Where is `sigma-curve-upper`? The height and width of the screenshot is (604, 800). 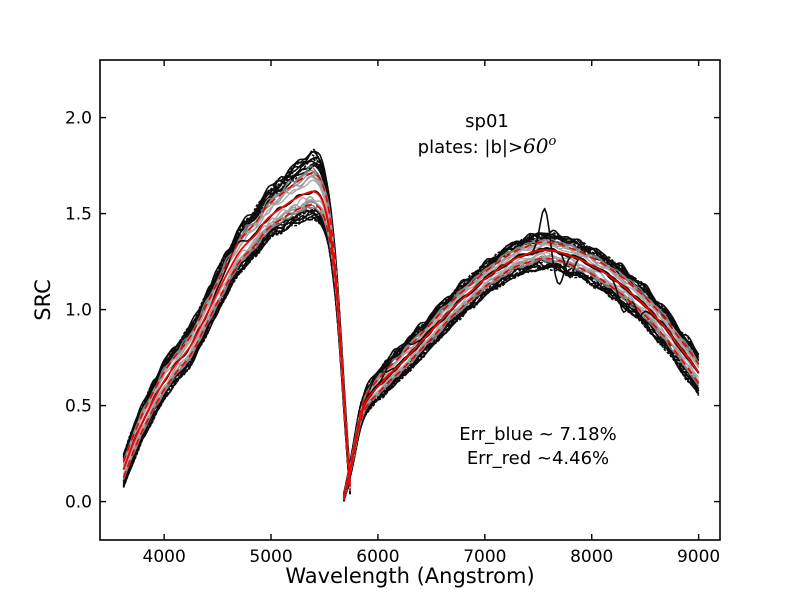 sigma-curve-upper is located at coordinates (236, 327).